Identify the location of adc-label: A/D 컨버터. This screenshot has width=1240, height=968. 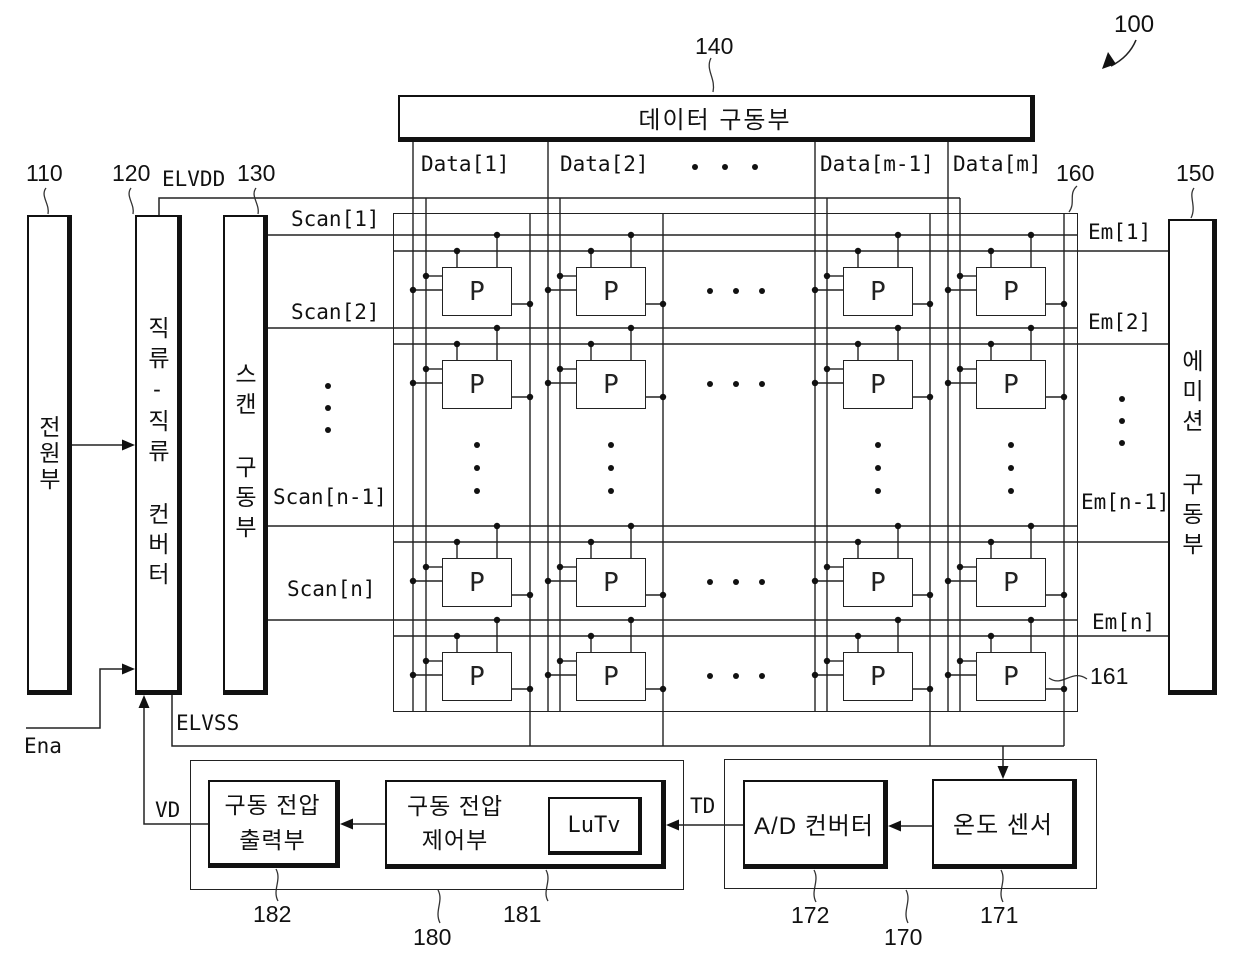
(814, 826).